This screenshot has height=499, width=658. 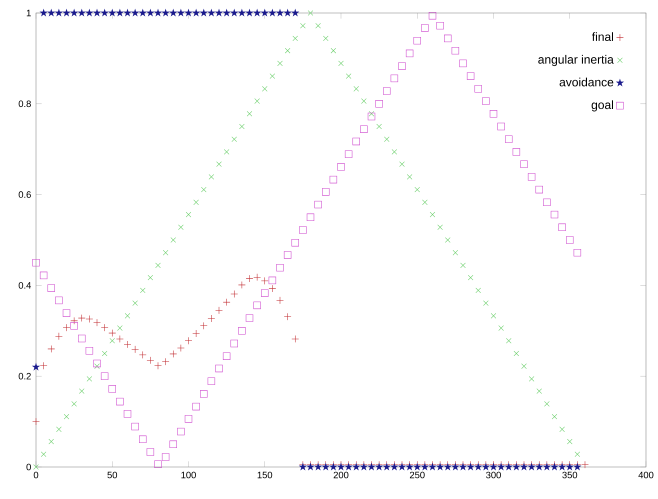 What do you see at coordinates (417, 475) in the screenshot?
I see `x-tick-label: 250` at bounding box center [417, 475].